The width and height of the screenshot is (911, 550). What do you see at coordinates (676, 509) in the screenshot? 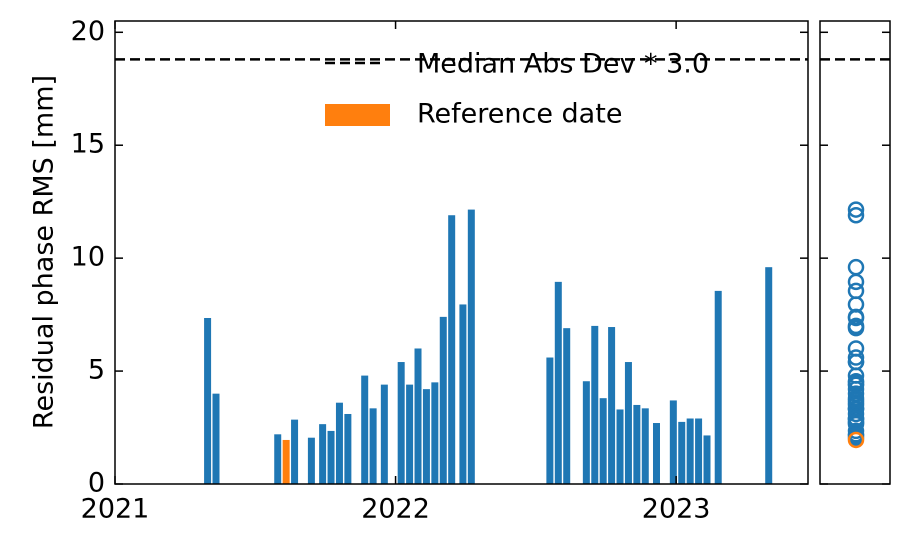
I see `x-tick-label: 2023` at bounding box center [676, 509].